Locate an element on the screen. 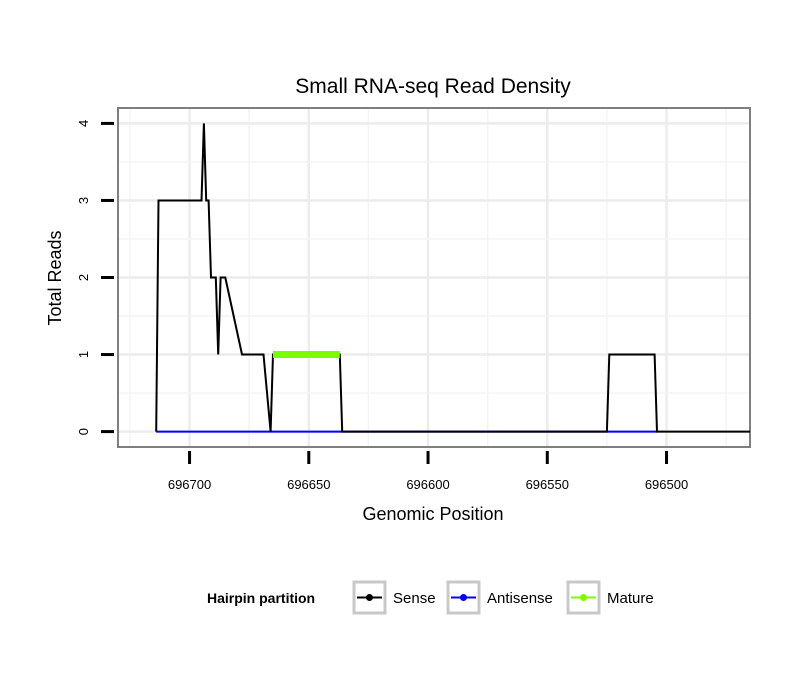  y-tick-label: 3 is located at coordinates (83, 200).